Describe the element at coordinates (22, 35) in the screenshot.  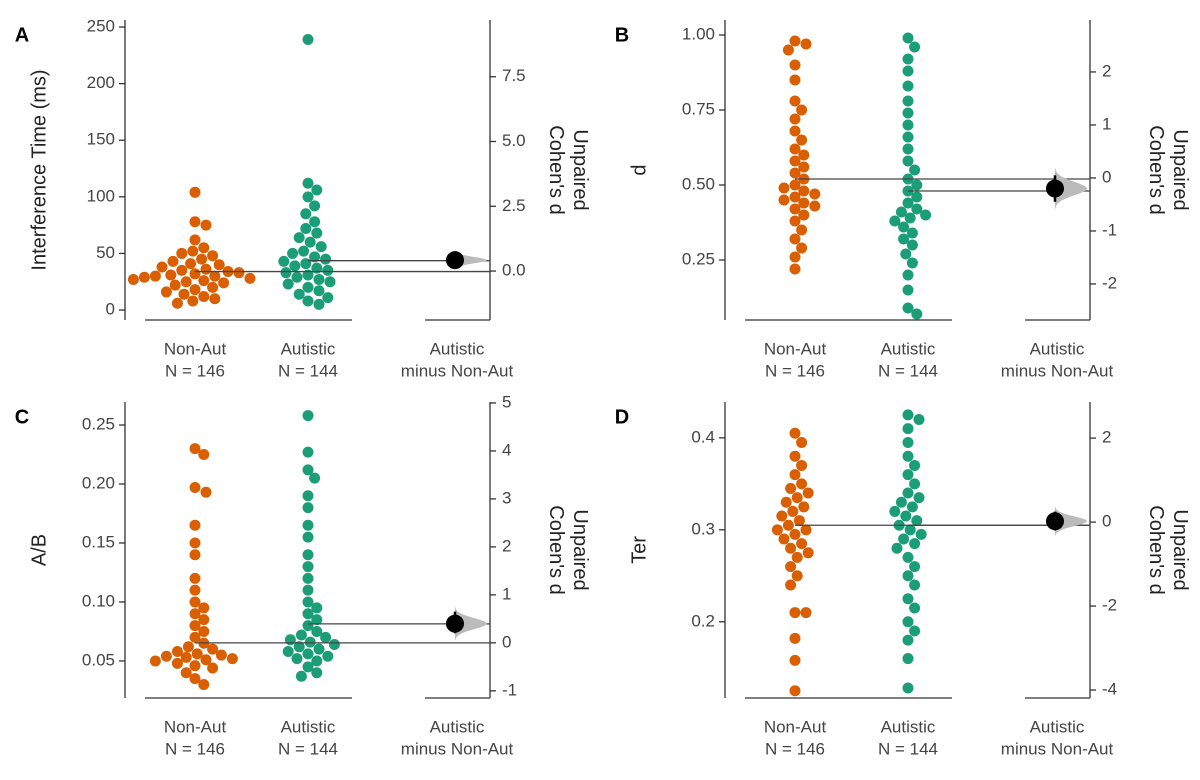
I see `panel-label: A` at that location.